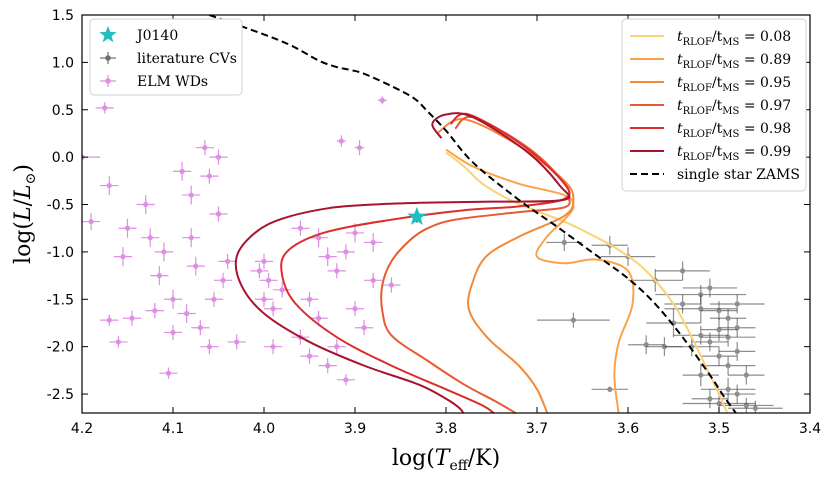 The height and width of the screenshot is (478, 831). Describe the element at coordinates (765, 60) in the screenshot. I see `legend-label-part: = 0.89` at that location.